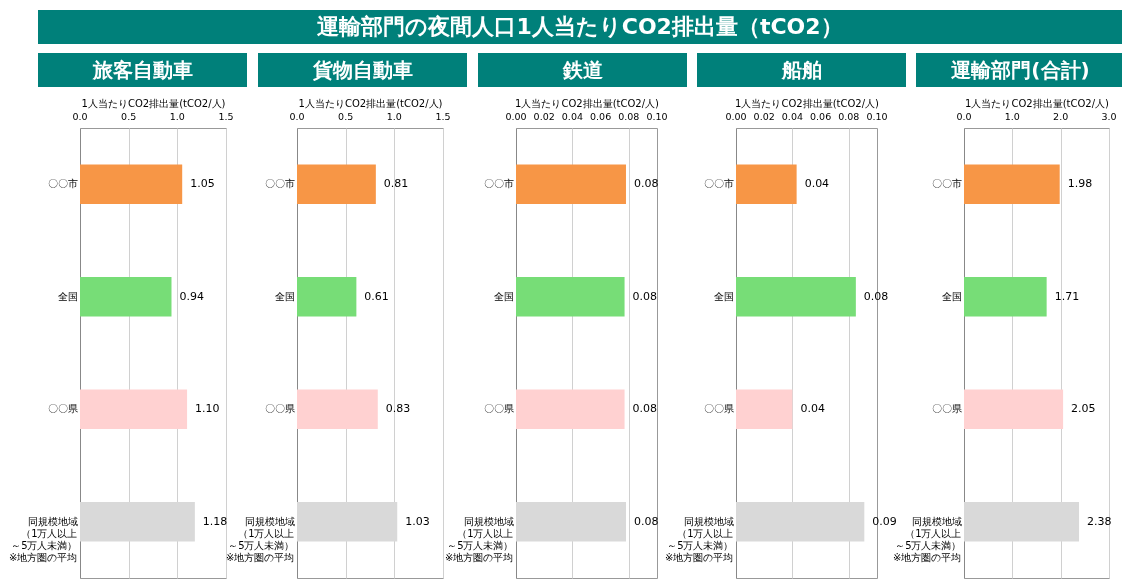 This screenshot has width=1122, height=583. What do you see at coordinates (142, 70) in the screenshot?
I see `chart-title: 旅客自動車` at bounding box center [142, 70].